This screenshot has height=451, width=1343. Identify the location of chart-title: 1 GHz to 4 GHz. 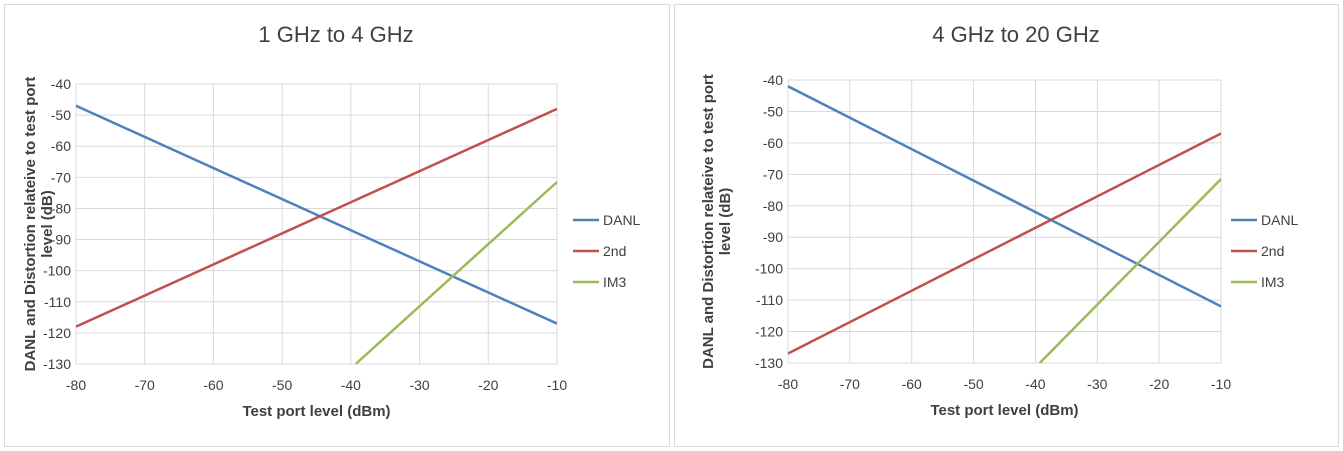
(335, 34).